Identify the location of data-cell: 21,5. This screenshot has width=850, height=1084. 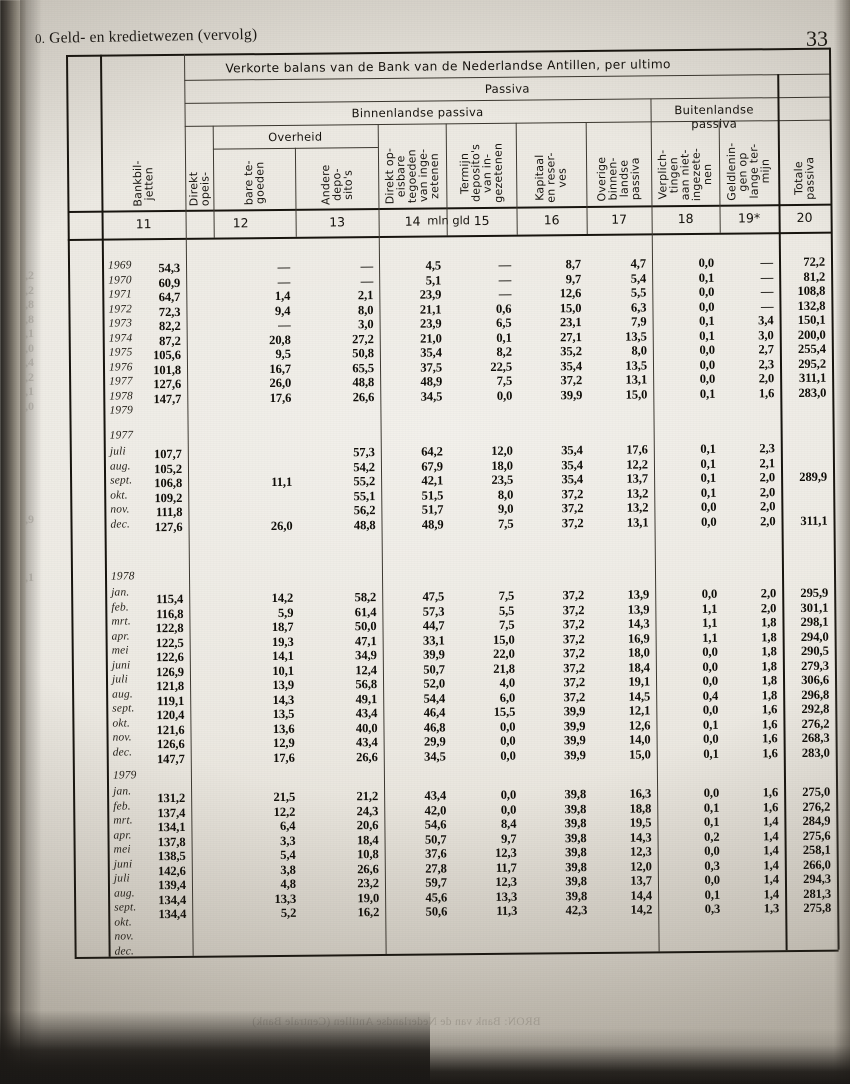
(284, 797).